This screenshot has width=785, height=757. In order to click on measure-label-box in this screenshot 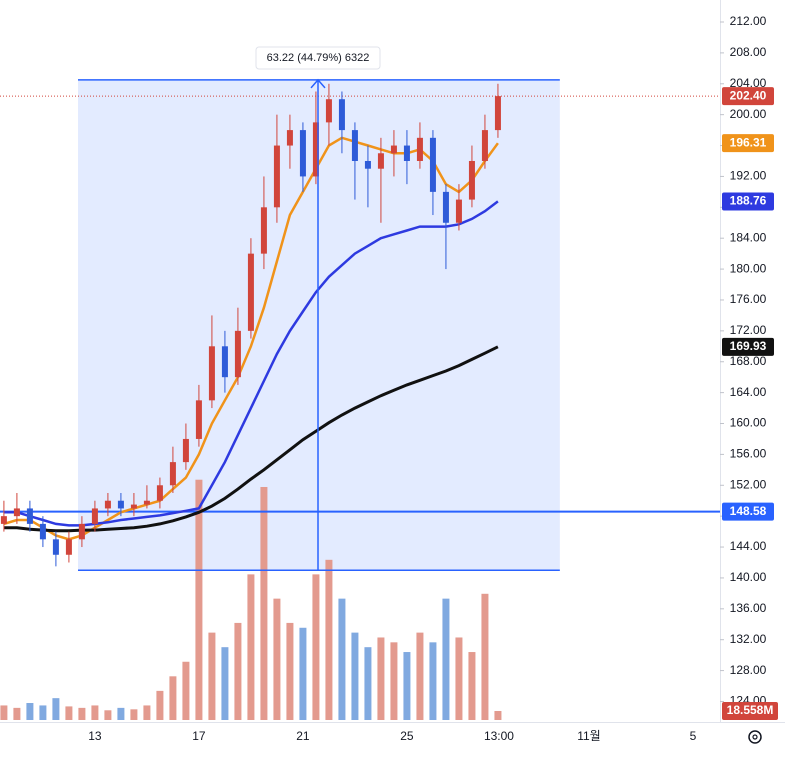, I will do `click(318, 58)`.